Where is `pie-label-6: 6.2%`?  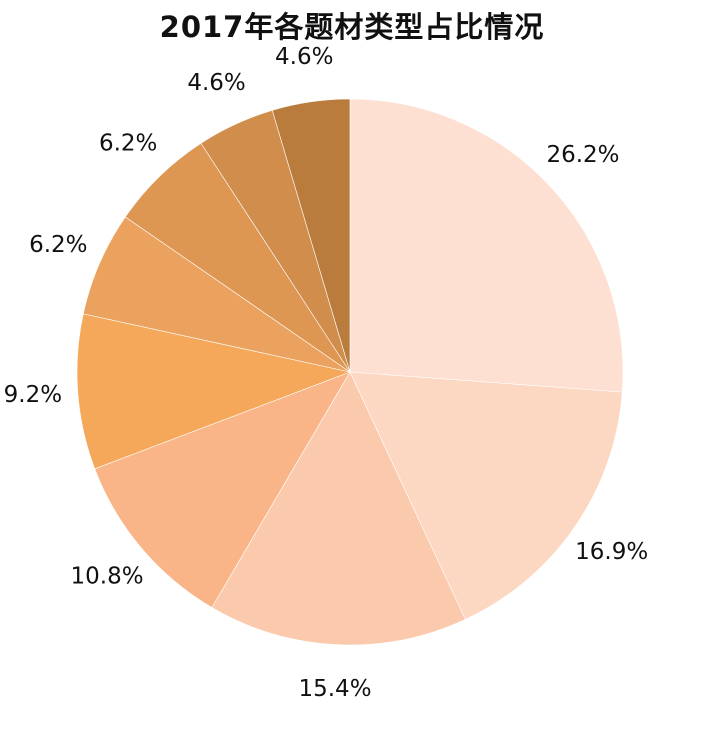
pie-label-6: 6.2% is located at coordinates (58, 245).